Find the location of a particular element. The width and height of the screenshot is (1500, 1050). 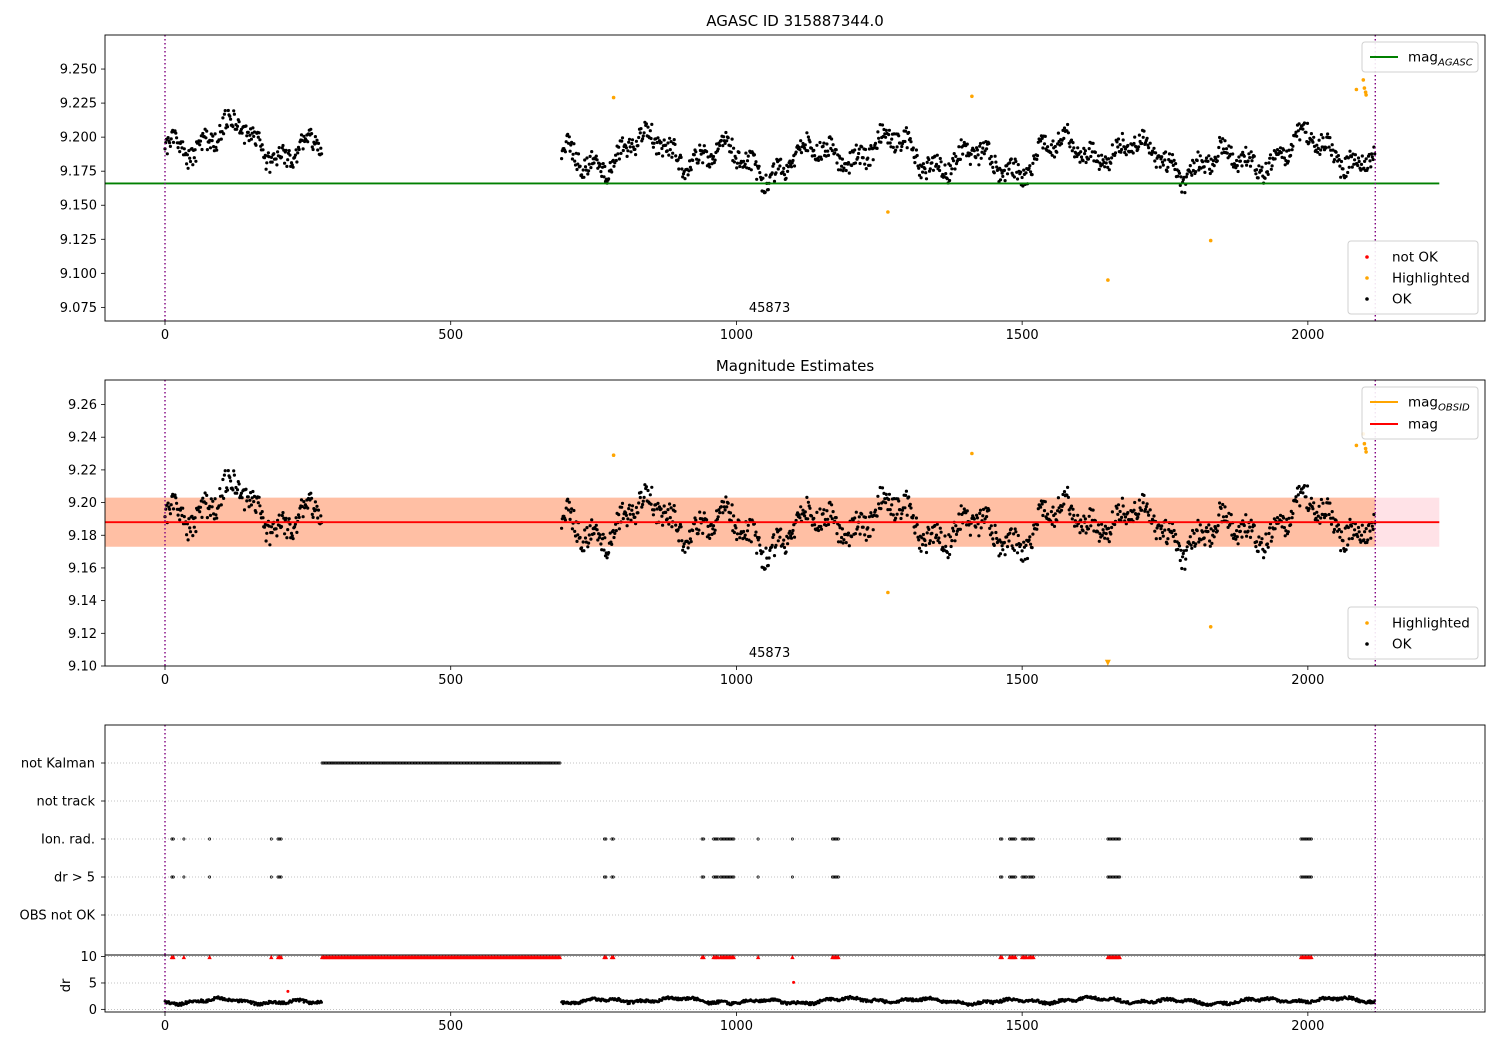

top-highlighted-point is located at coordinates (972, 96).